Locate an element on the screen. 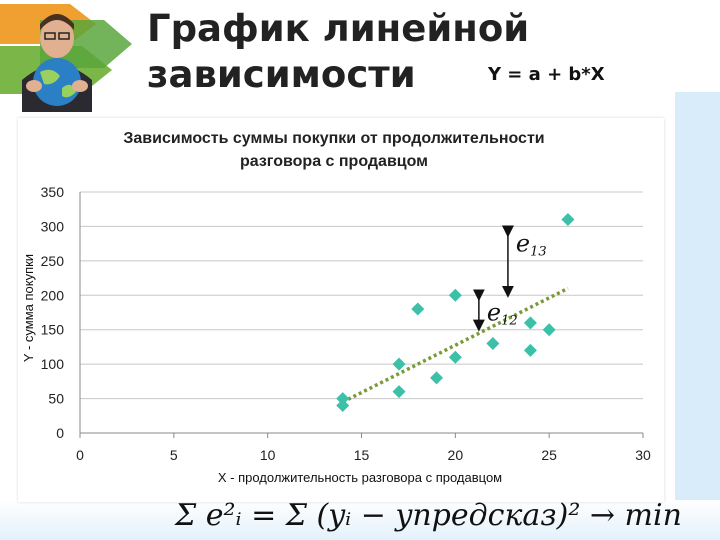 This screenshot has width=720, height=540. y-tick-label: 200 is located at coordinates (53, 295).